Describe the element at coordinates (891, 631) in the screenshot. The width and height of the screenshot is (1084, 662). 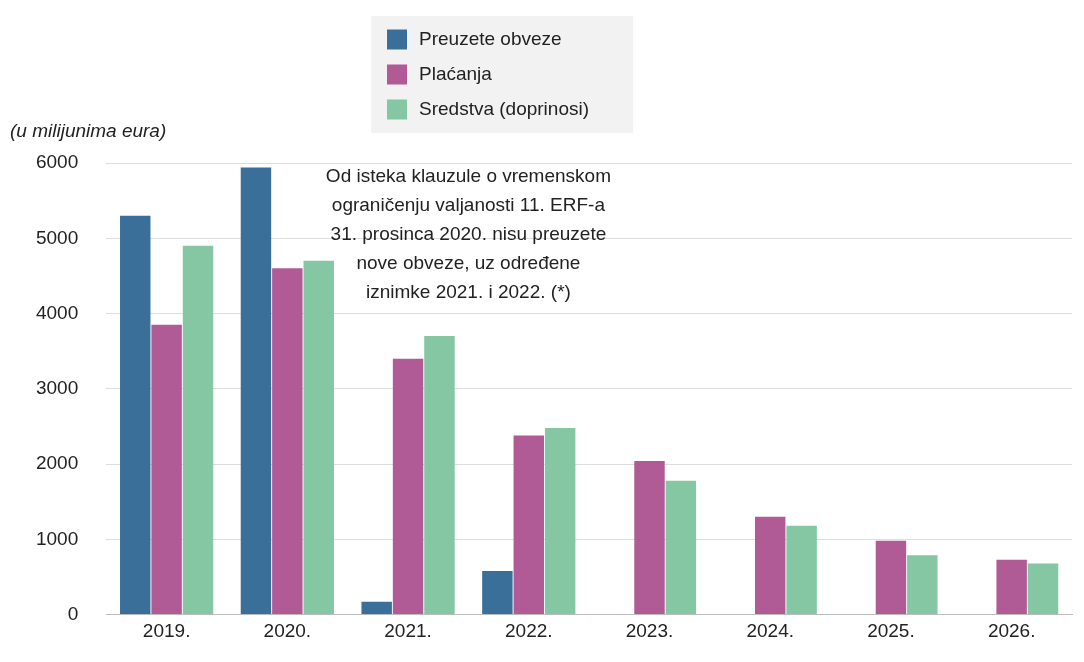
I see `x-tick-label: 2025.` at that location.